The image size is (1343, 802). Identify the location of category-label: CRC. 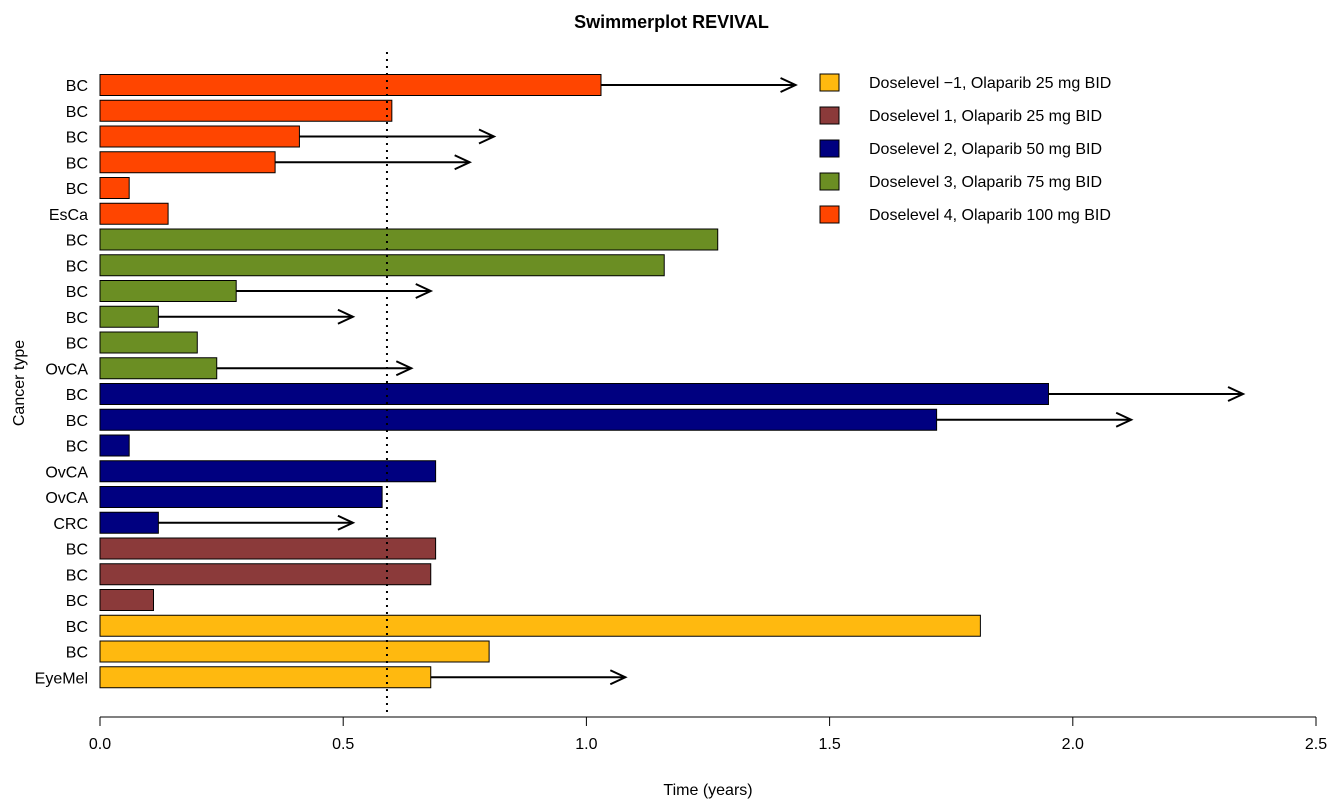
(70, 524).